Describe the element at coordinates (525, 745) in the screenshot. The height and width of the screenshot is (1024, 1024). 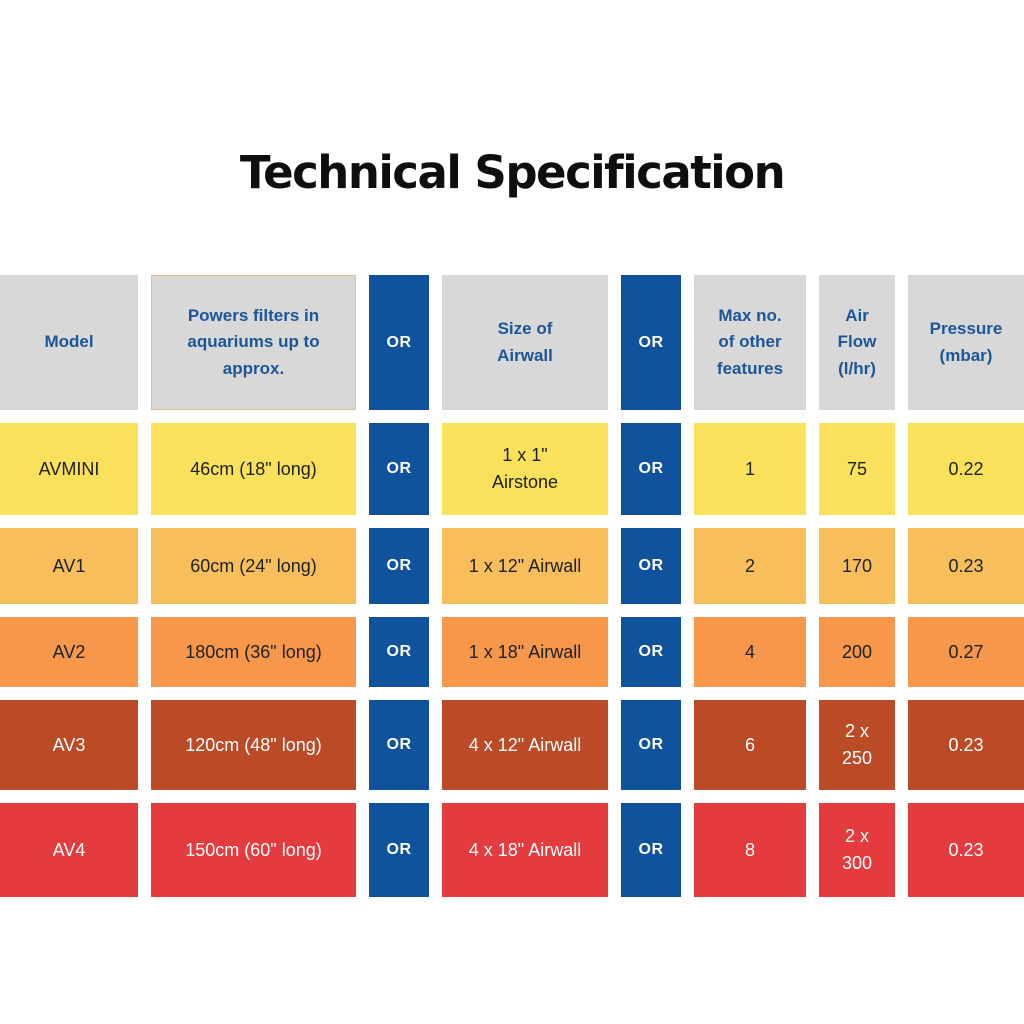
I see `cell-airwall-size: 4 x 12" Airwall` at that location.